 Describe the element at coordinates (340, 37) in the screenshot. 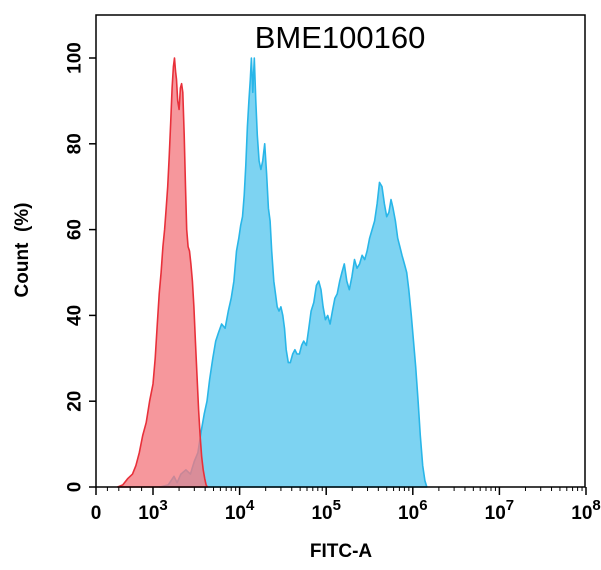

I see `chart-title: BME100160` at that location.